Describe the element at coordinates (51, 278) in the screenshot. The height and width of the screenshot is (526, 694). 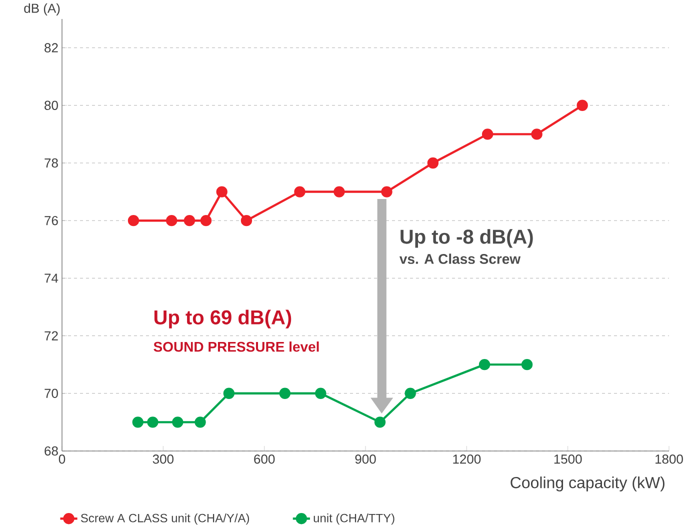
I see `y-tick-label: 74` at that location.